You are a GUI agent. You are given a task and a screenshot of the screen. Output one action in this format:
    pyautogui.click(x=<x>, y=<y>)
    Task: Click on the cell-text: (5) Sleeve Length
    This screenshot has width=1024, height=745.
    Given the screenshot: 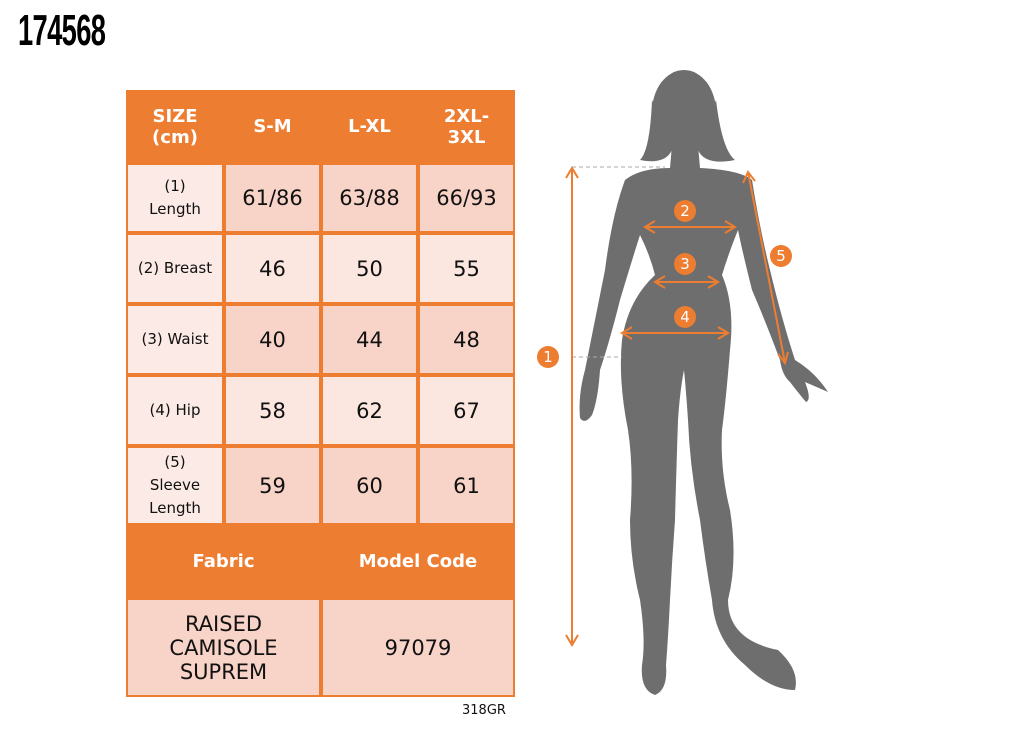 What is the action you would take?
    pyautogui.click(x=175, y=485)
    